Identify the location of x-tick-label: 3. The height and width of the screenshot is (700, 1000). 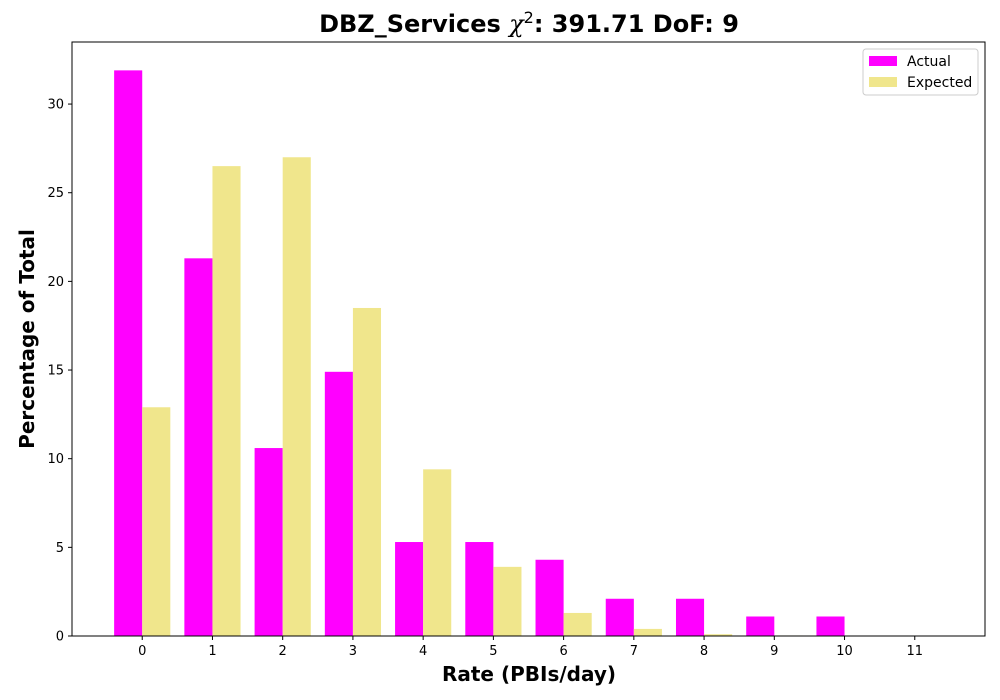
(353, 651).